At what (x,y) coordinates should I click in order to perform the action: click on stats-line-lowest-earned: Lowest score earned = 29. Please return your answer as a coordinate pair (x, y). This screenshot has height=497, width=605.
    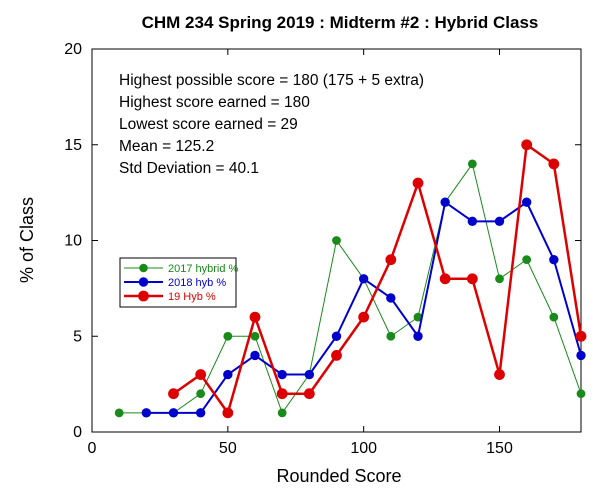
    Looking at the image, I should click on (208, 124).